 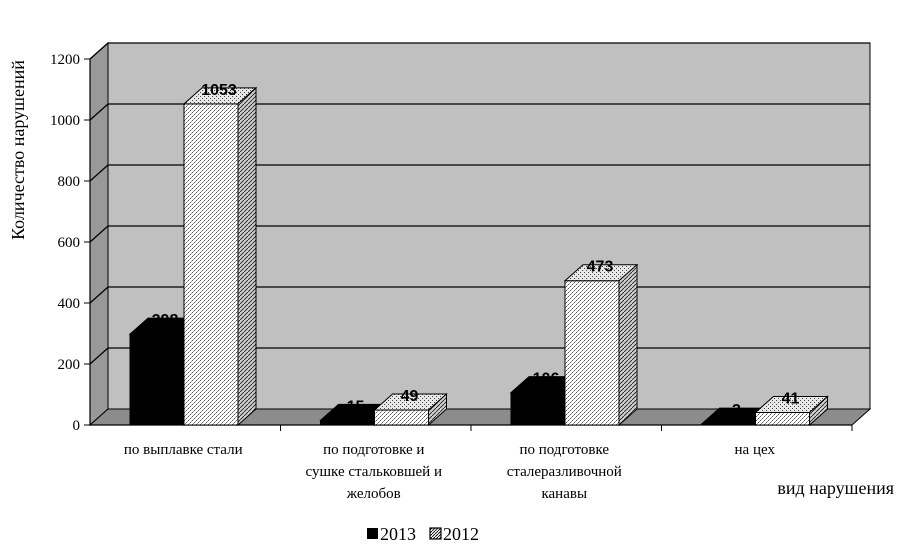 I want to click on legend-label-2012: 2012, so click(x=461, y=534).